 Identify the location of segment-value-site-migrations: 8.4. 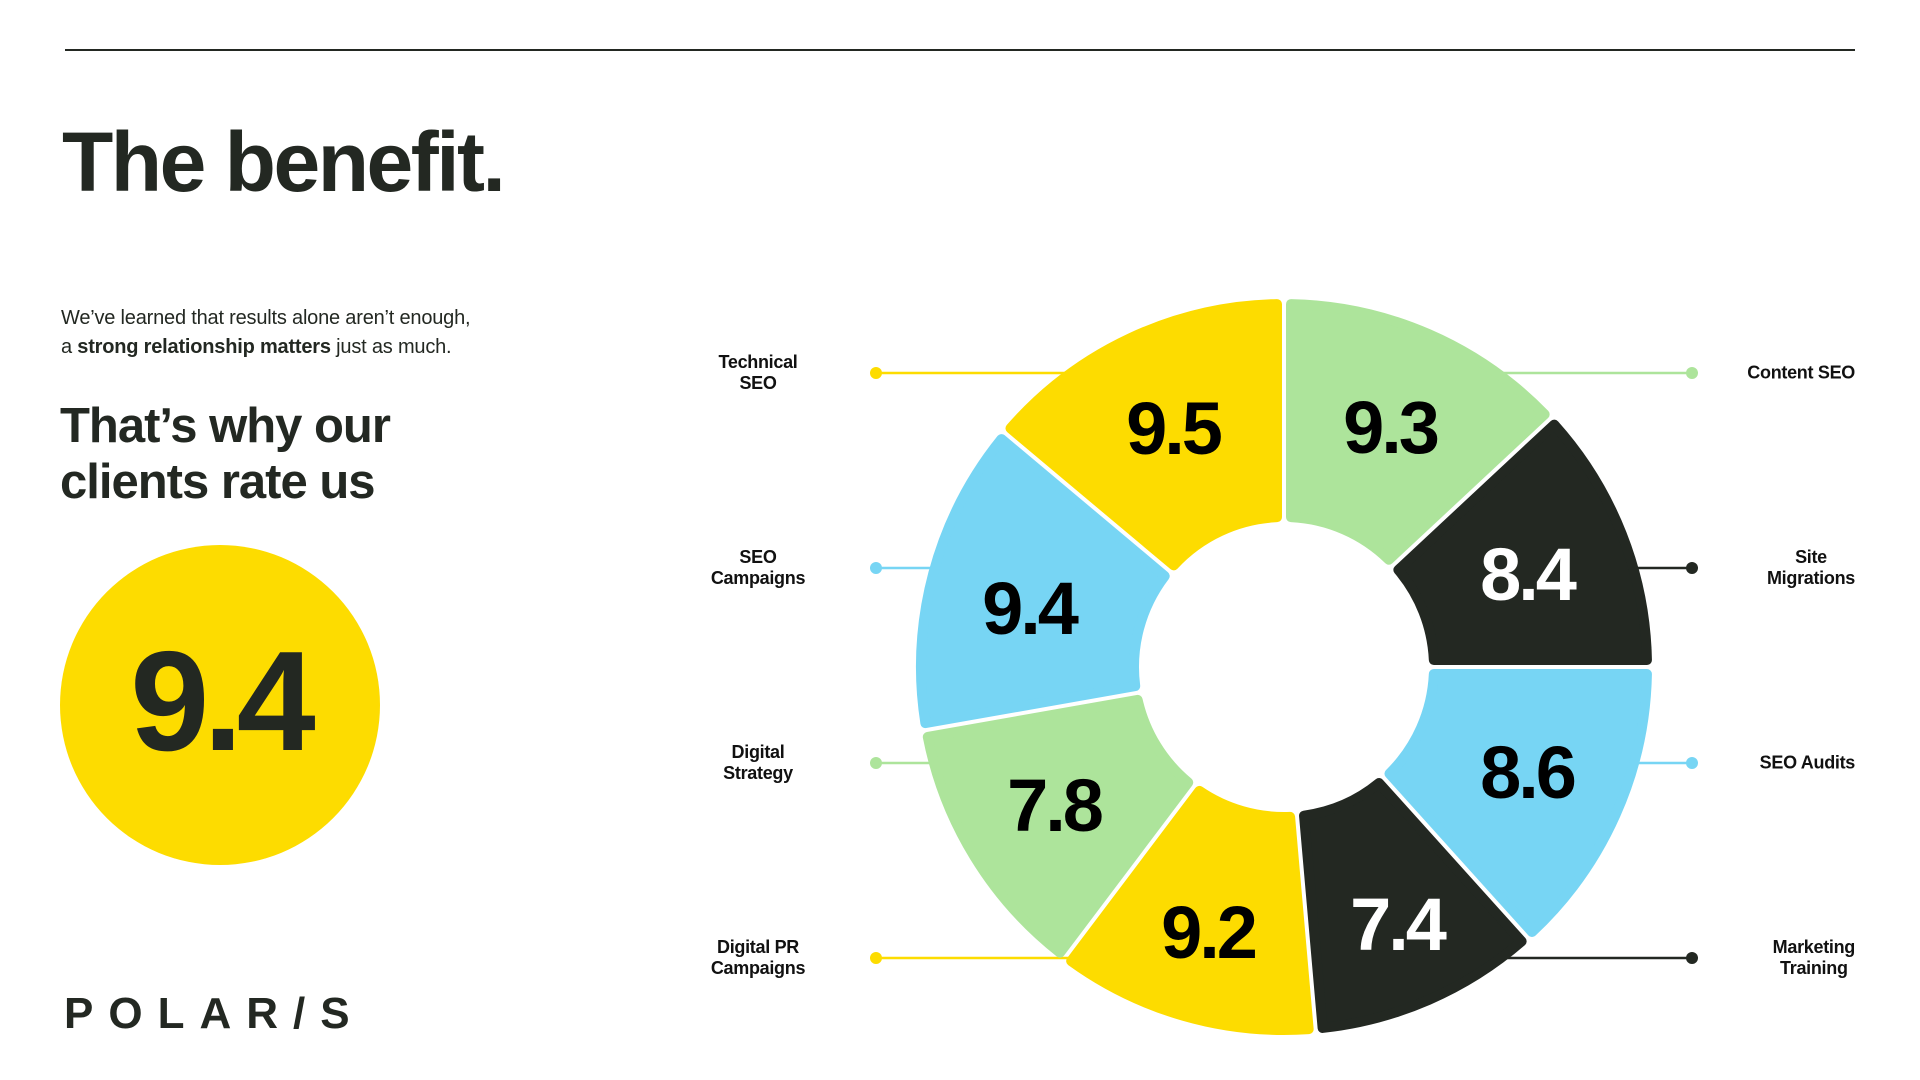
(1528, 574).